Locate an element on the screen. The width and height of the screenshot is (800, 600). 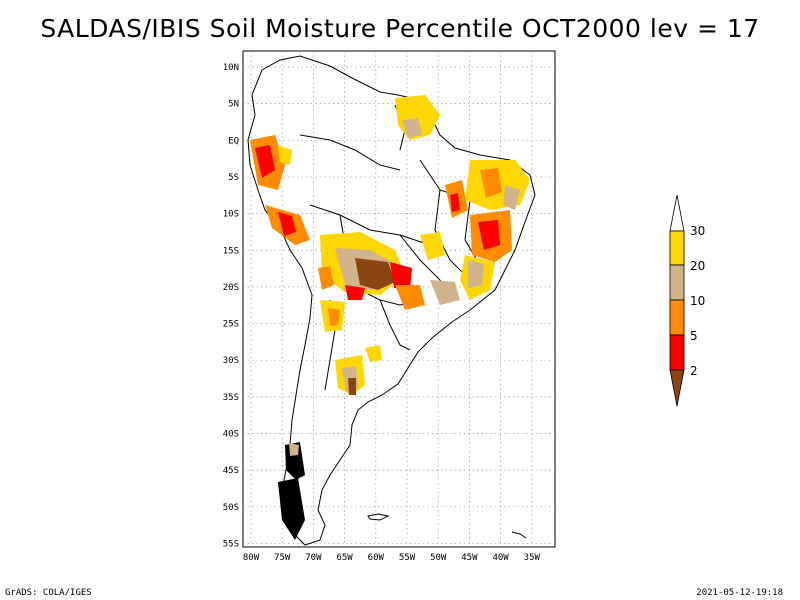
longitude-tick-label: 70W is located at coordinates (313, 558).